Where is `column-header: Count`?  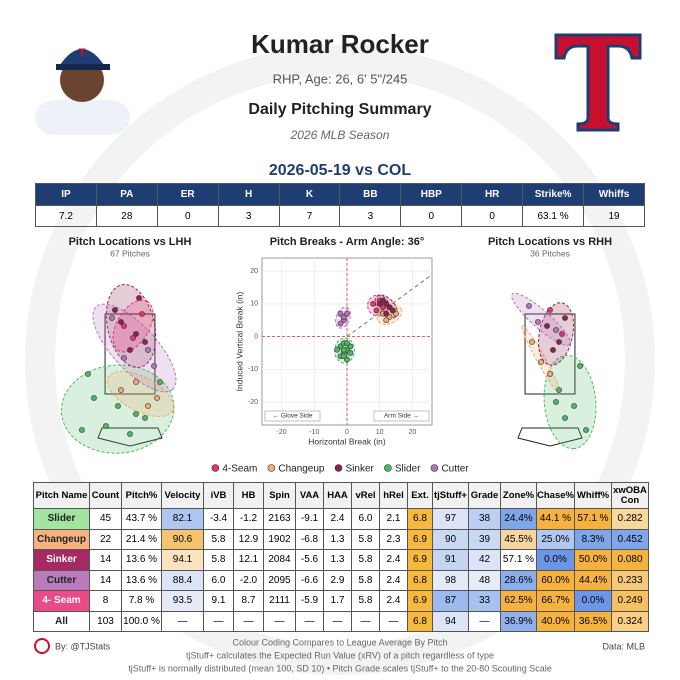 column-header: Count is located at coordinates (105, 495).